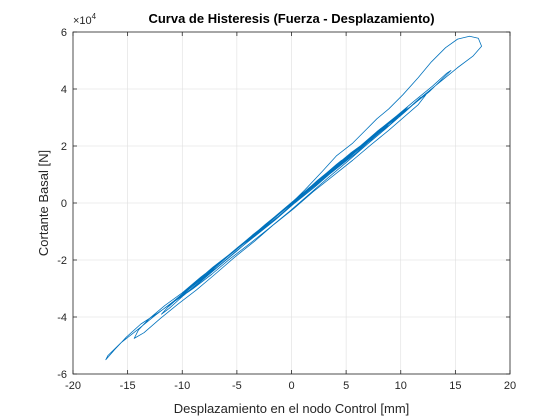 This screenshot has width=560, height=420. What do you see at coordinates (510, 386) in the screenshot?
I see `x-tick-label: 20` at bounding box center [510, 386].